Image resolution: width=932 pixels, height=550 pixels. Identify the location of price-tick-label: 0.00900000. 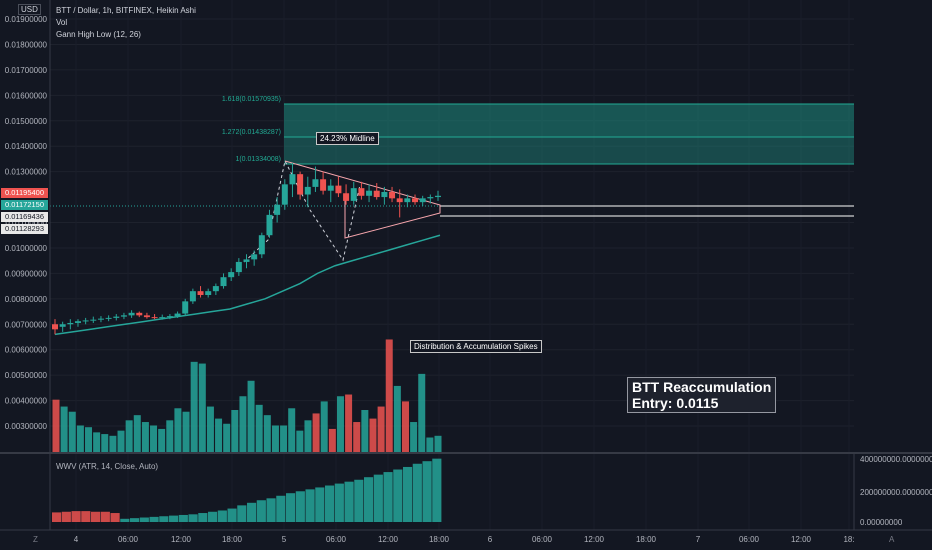
(26, 273).